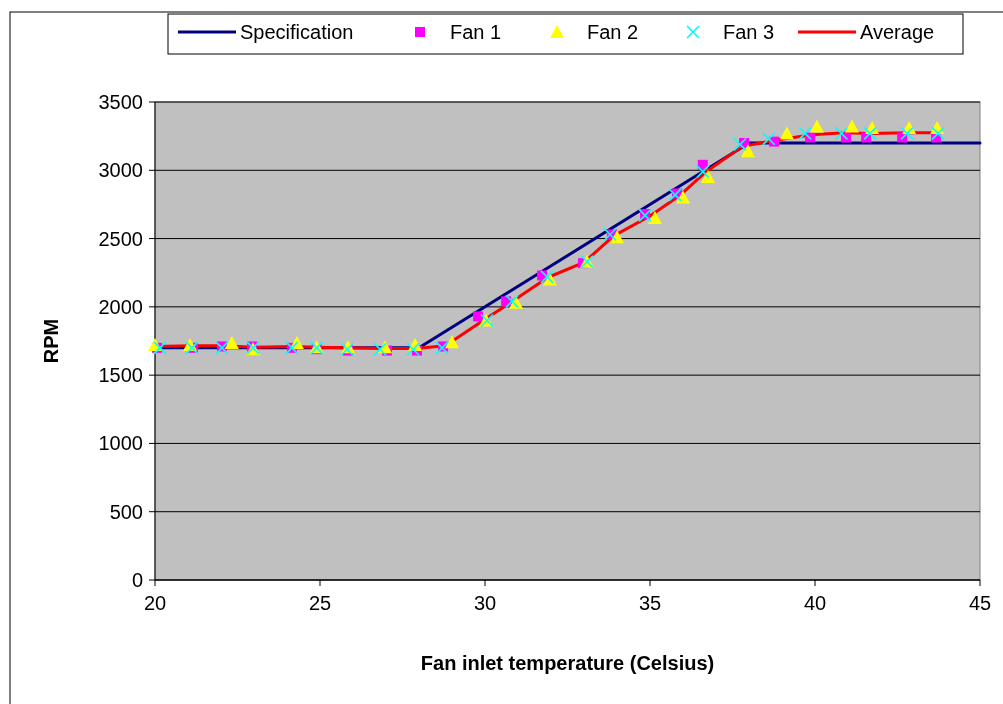  I want to click on x-axis-title: Fan inlet temperature (Celsius), so click(567, 663).